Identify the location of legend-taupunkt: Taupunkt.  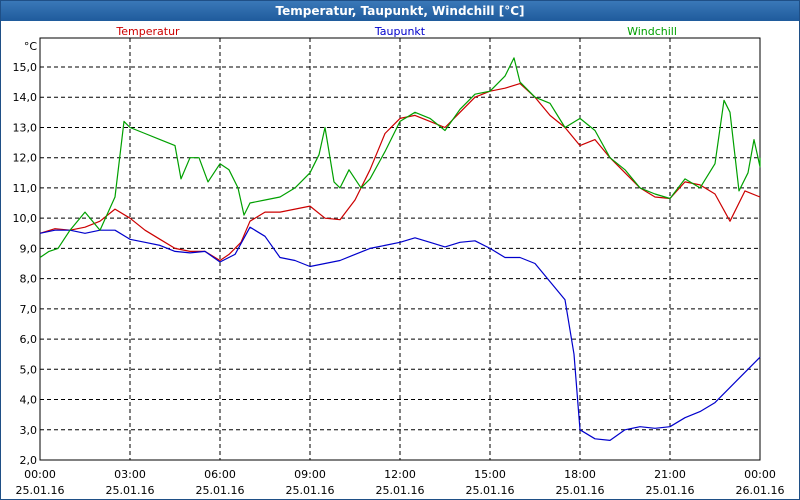
(400, 31).